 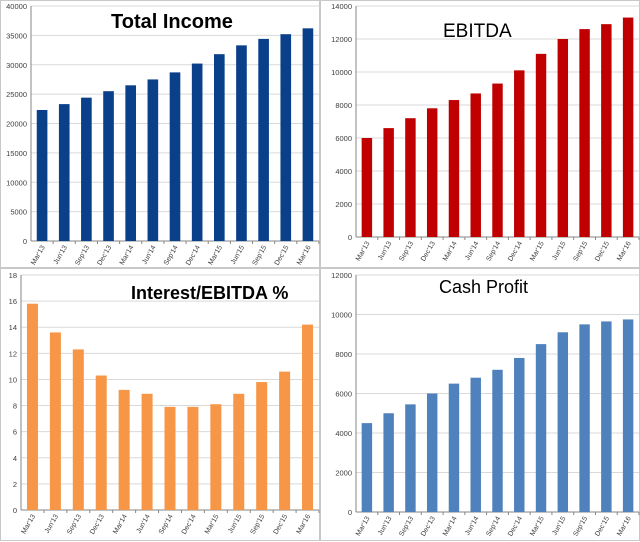 What do you see at coordinates (16, 94) in the screenshot?
I see `y-tick-label: 25000` at bounding box center [16, 94].